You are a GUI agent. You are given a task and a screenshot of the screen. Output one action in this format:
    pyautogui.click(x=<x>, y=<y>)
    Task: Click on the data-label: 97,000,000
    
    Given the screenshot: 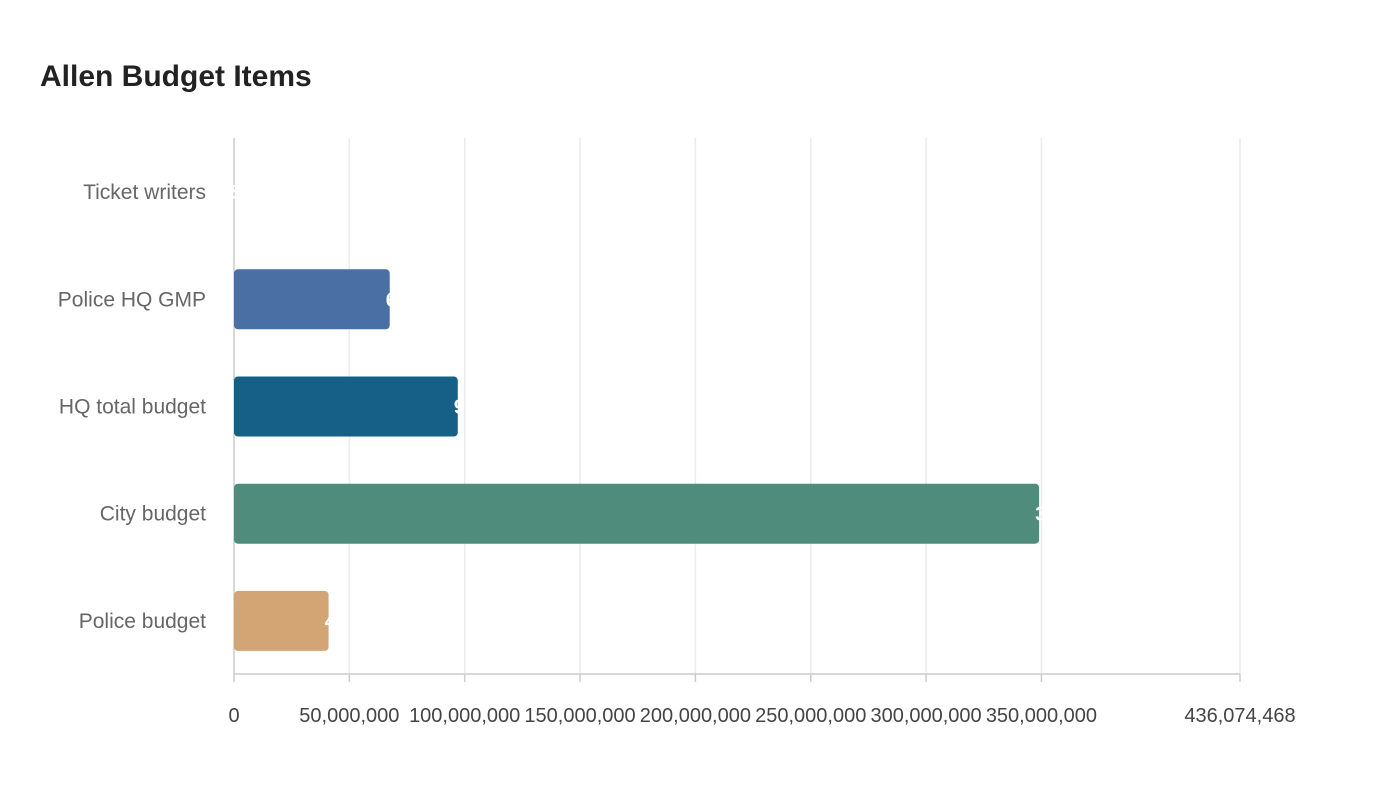 What is the action you would take?
    pyautogui.click(x=504, y=408)
    